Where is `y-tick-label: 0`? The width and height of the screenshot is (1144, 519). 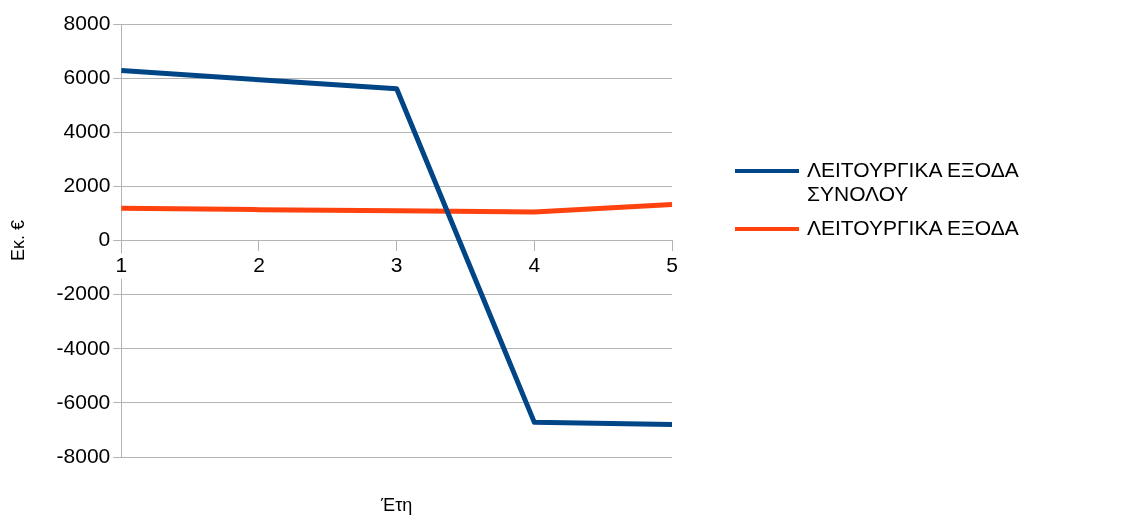
y-tick-label: 0 is located at coordinates (104, 239).